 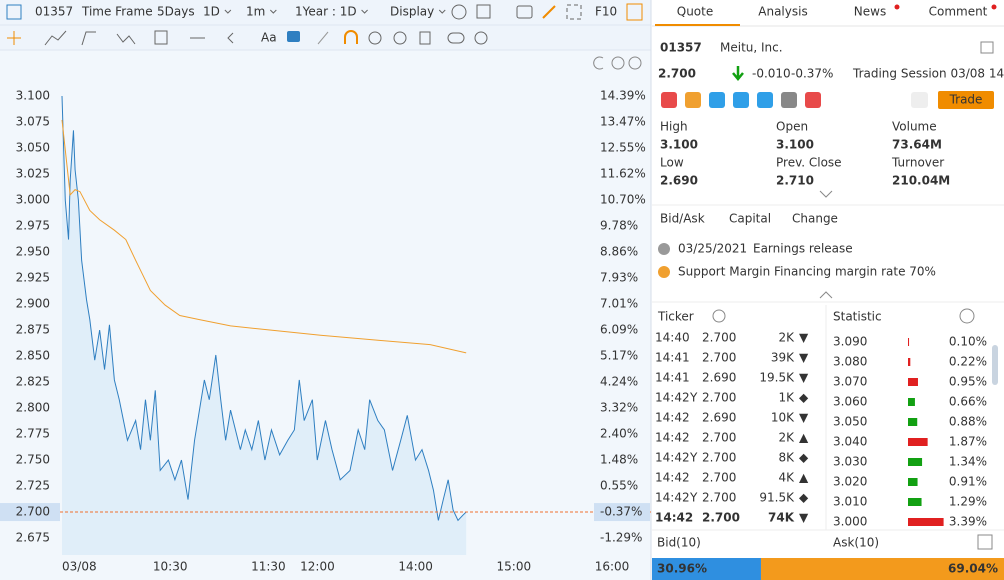 I want to click on notice-icon, so click(x=664, y=272).